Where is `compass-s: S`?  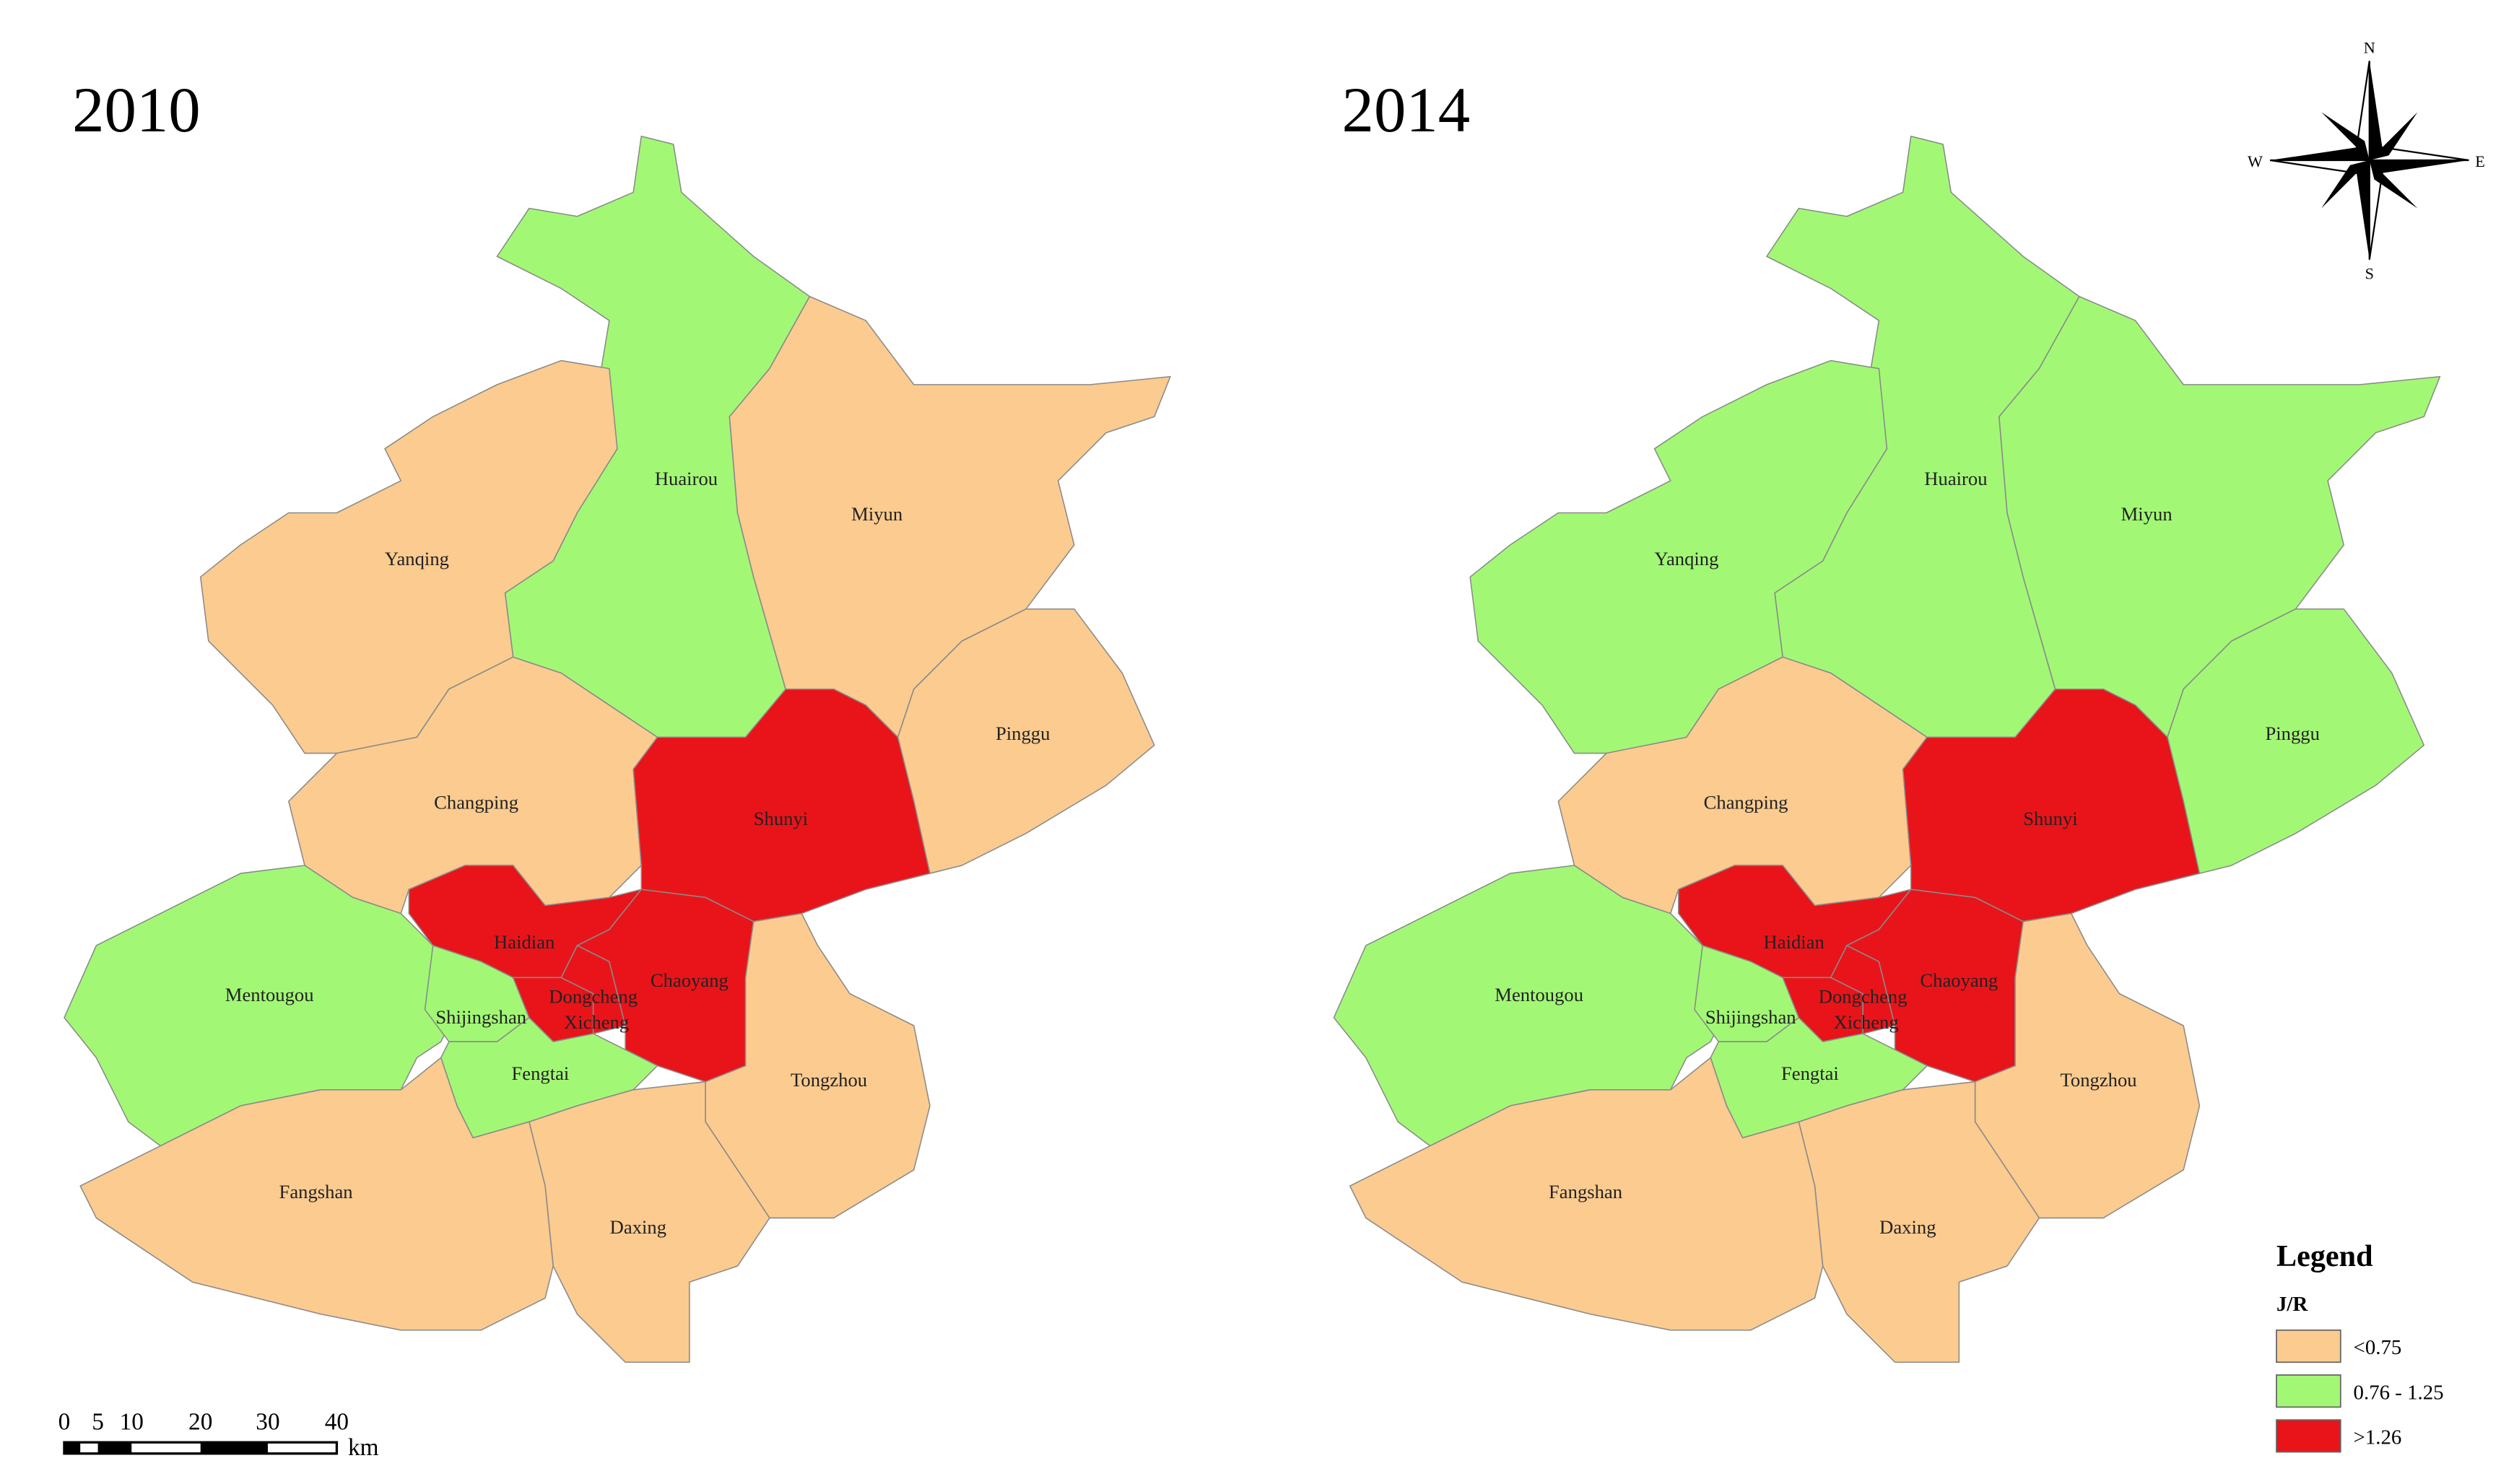
compass-s: S is located at coordinates (2369, 273).